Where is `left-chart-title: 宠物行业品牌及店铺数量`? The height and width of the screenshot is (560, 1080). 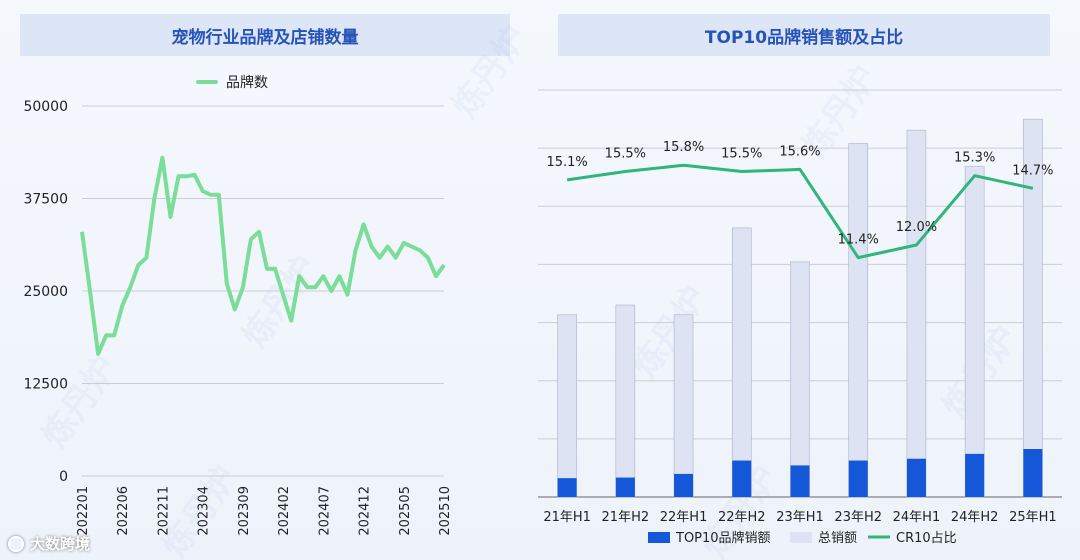
left-chart-title: 宠物行业品牌及店铺数量 is located at coordinates (265, 35).